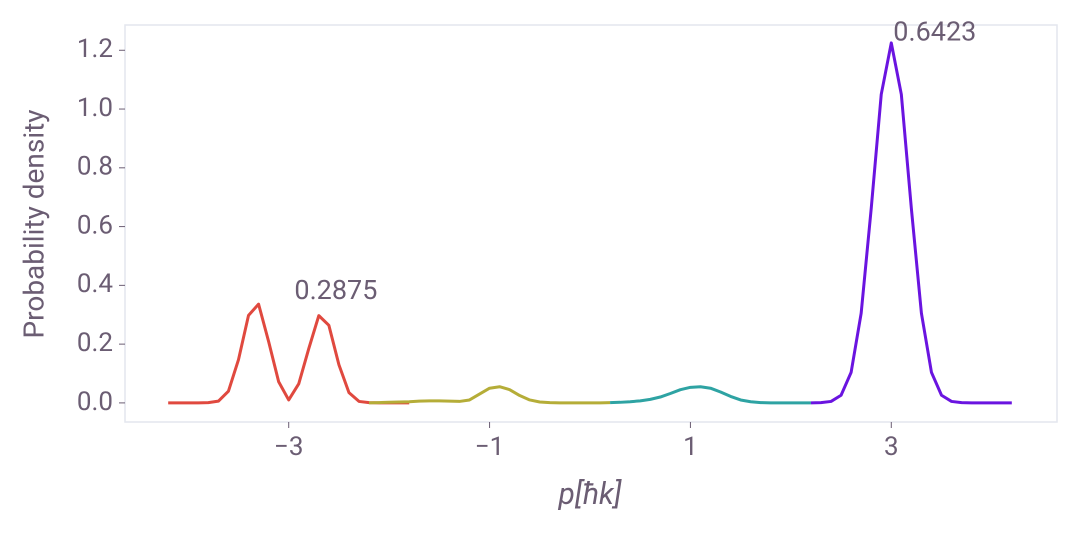 This screenshot has width=1080, height=544. What do you see at coordinates (95, 167) in the screenshot?
I see `y-tick-label: 0.8` at bounding box center [95, 167].